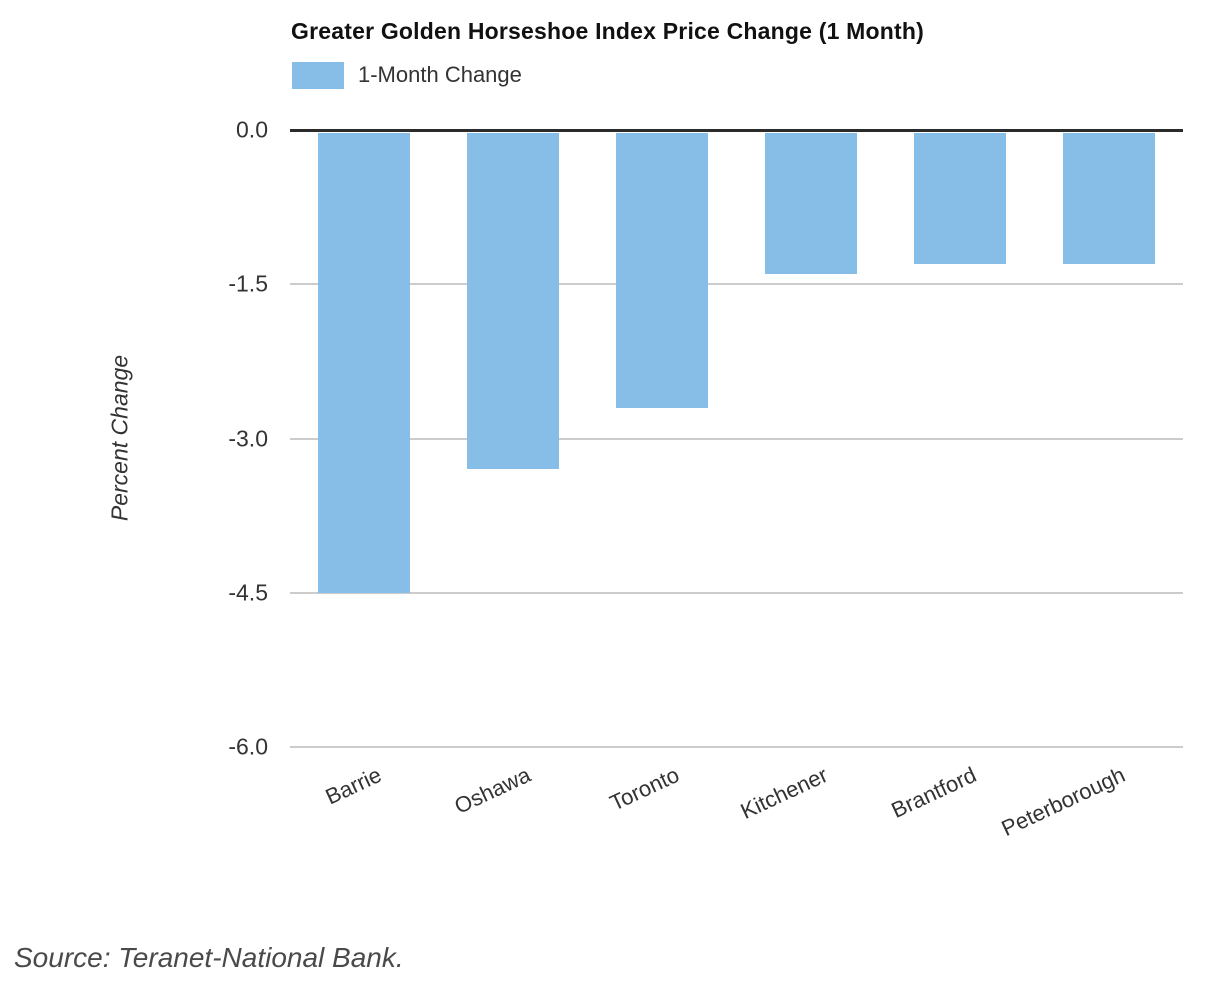  Describe the element at coordinates (662, 270) in the screenshot. I see `bar-toronto` at that location.